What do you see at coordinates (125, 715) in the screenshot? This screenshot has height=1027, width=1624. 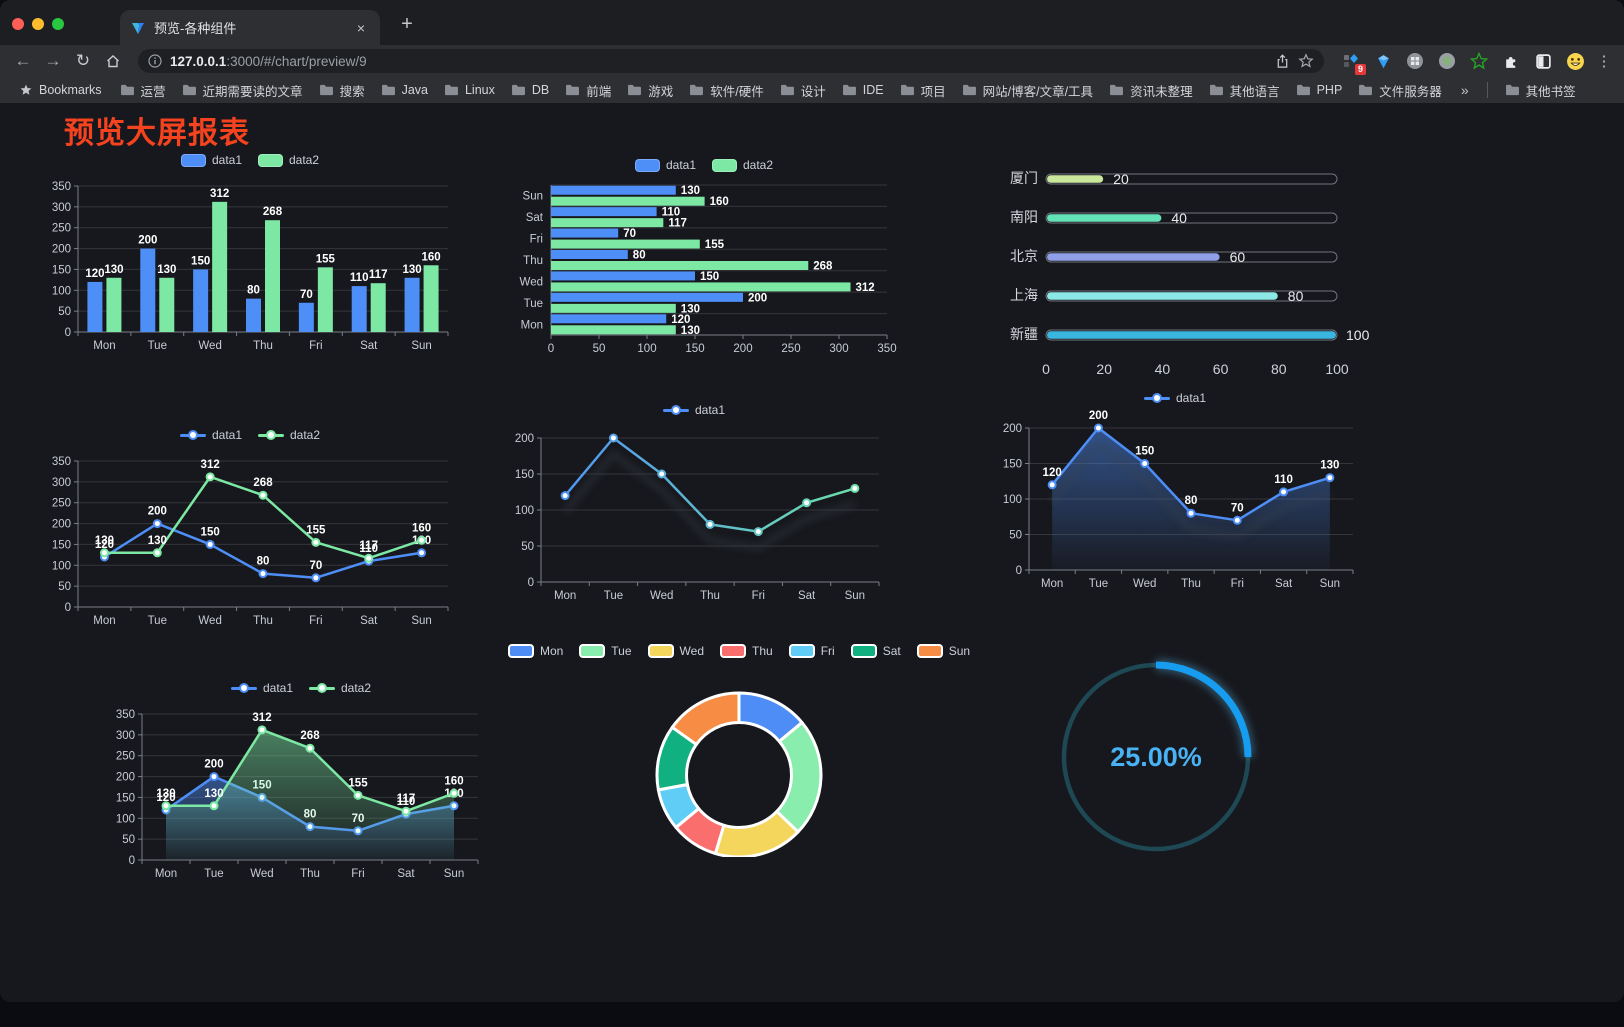 I see `svg-text: 350` at bounding box center [125, 715].